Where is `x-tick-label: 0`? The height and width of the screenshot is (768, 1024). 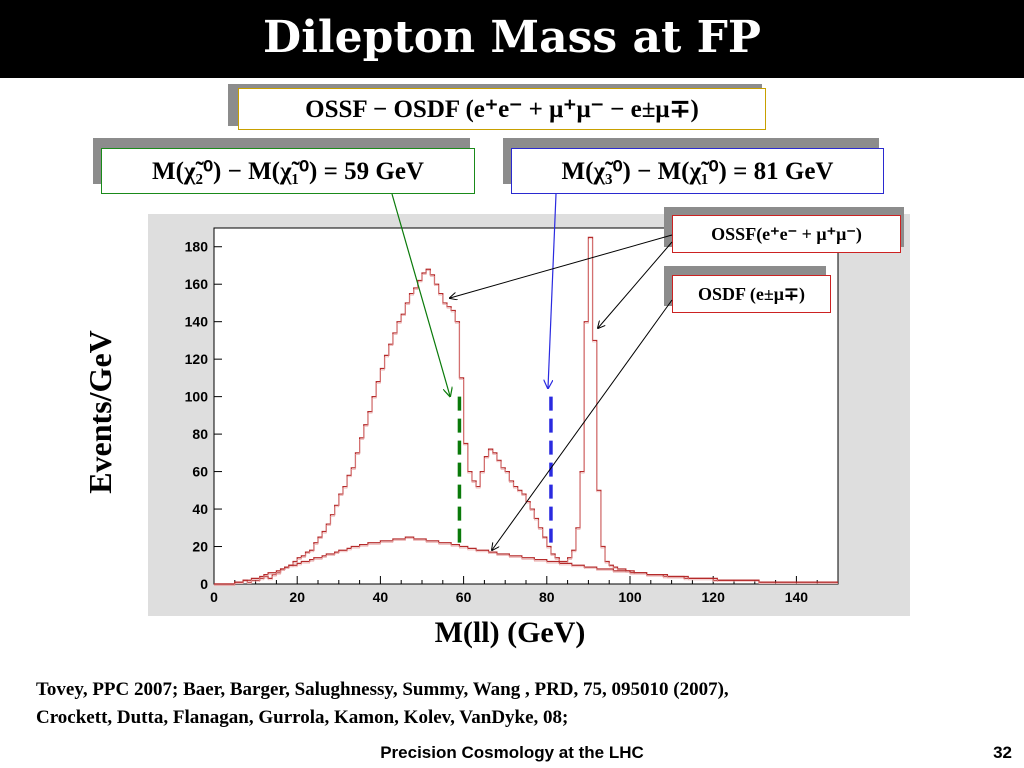 x-tick-label: 0 is located at coordinates (214, 597).